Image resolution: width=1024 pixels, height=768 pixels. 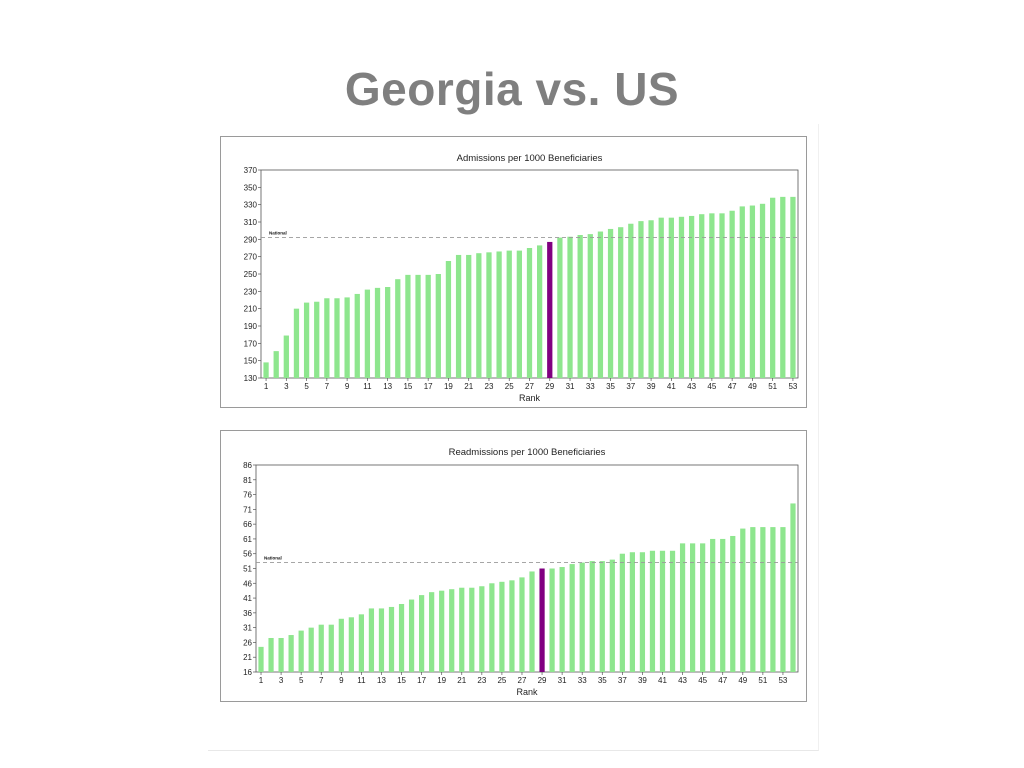 What do you see at coordinates (251, 222) in the screenshot?
I see `admissions-y-tick-label: 310` at bounding box center [251, 222].